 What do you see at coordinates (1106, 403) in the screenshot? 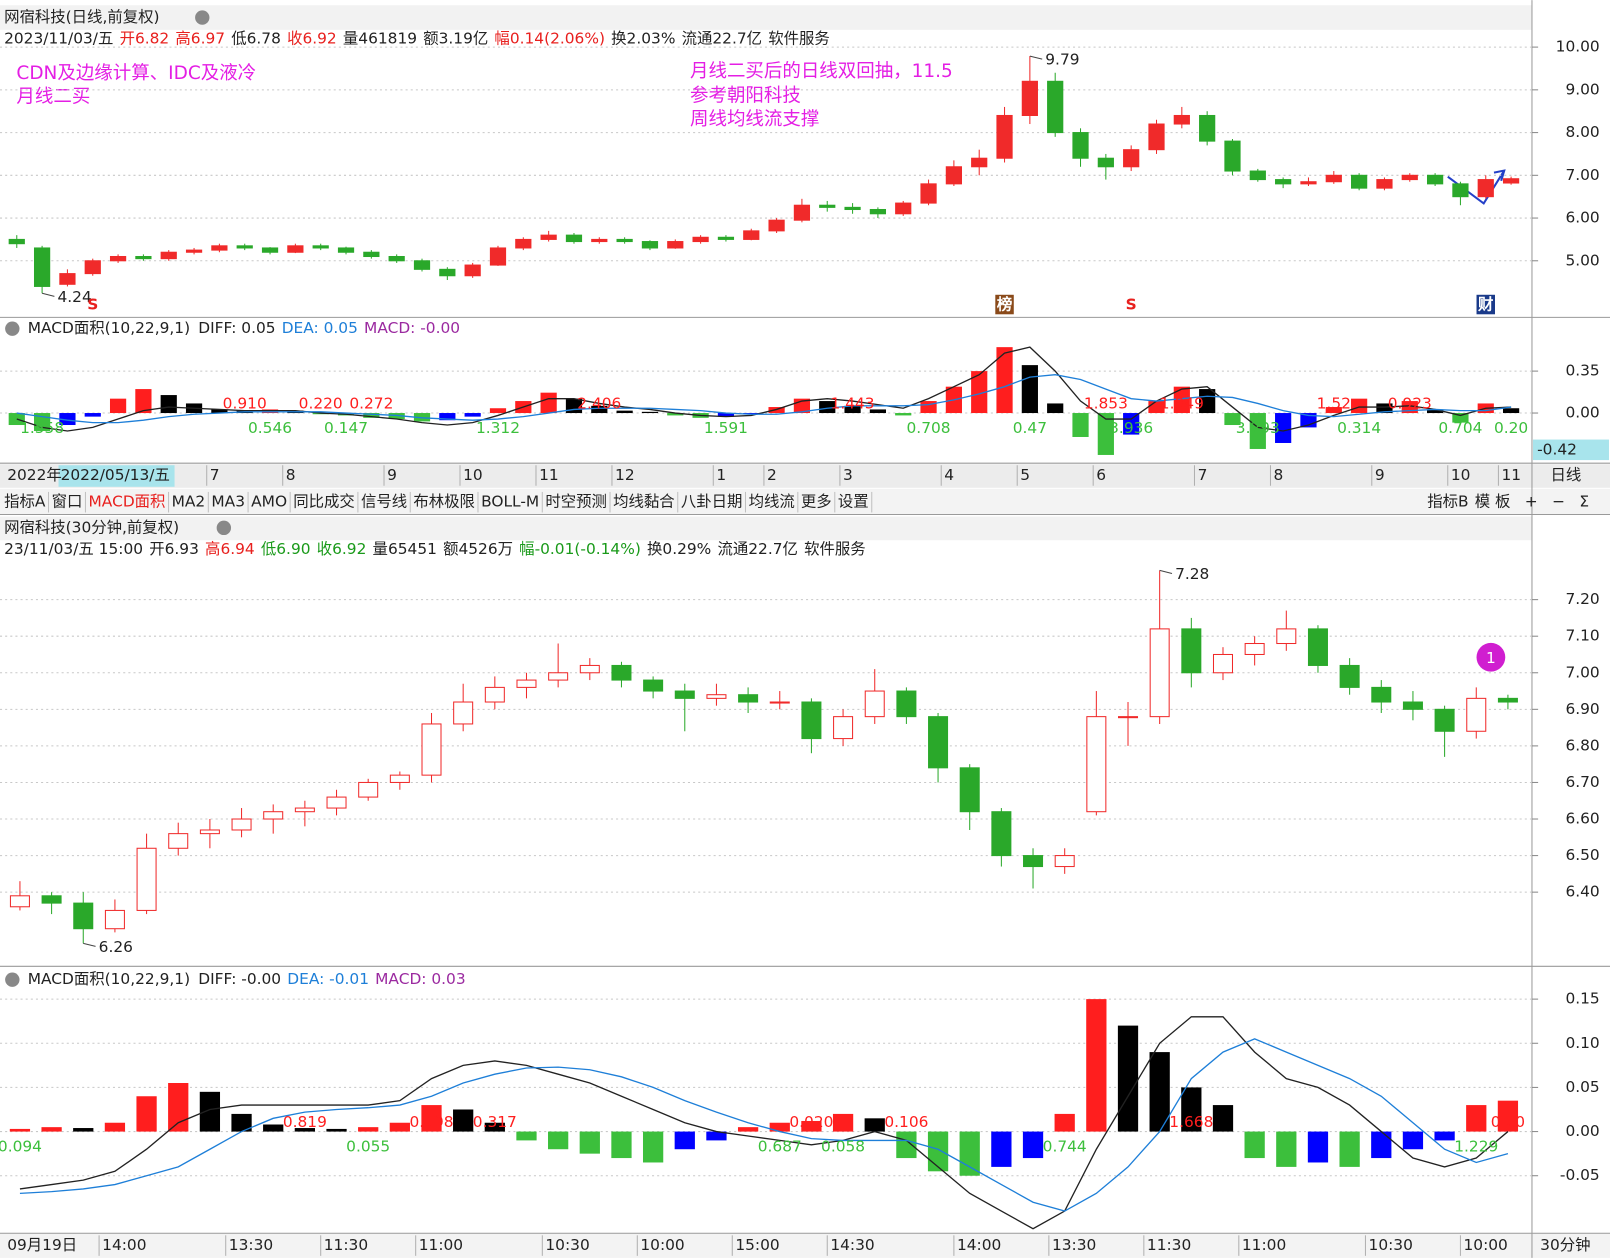
I see `area-label: 1.853` at bounding box center [1106, 403].